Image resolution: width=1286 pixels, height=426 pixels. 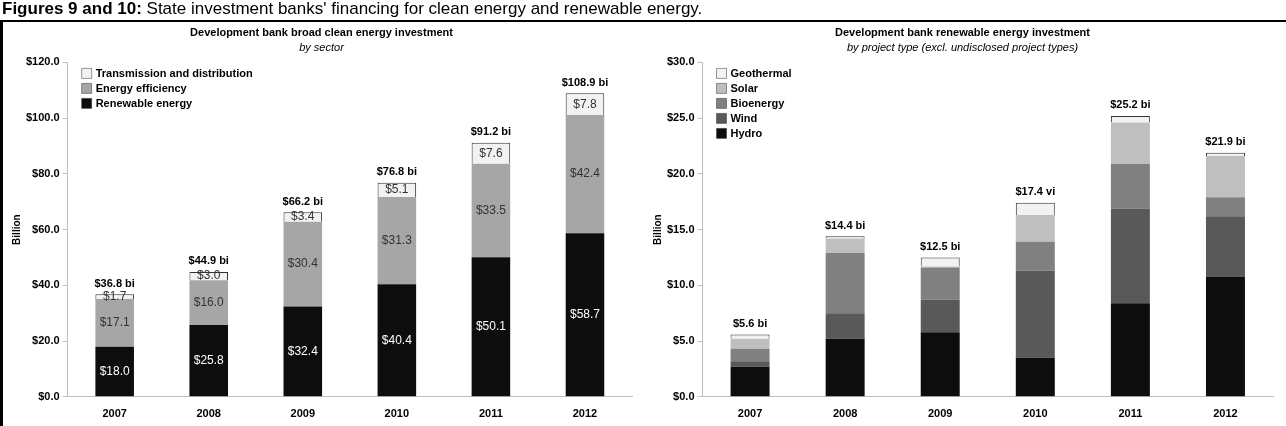 I want to click on data-label: $17.1, so click(x=115, y=322).